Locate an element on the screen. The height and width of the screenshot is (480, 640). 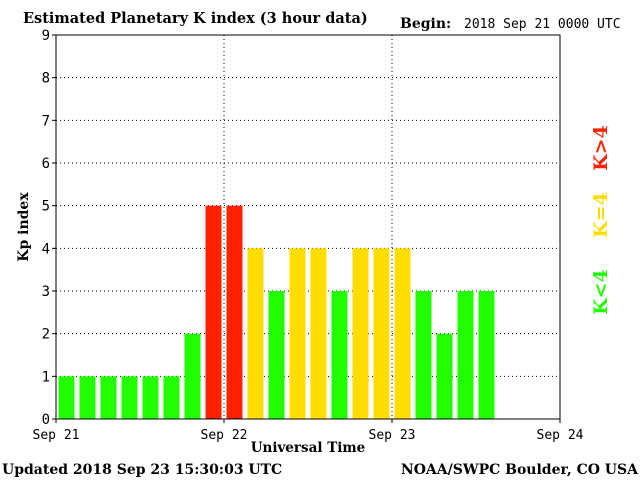
y-tick-label: 5 is located at coordinates (46, 207).